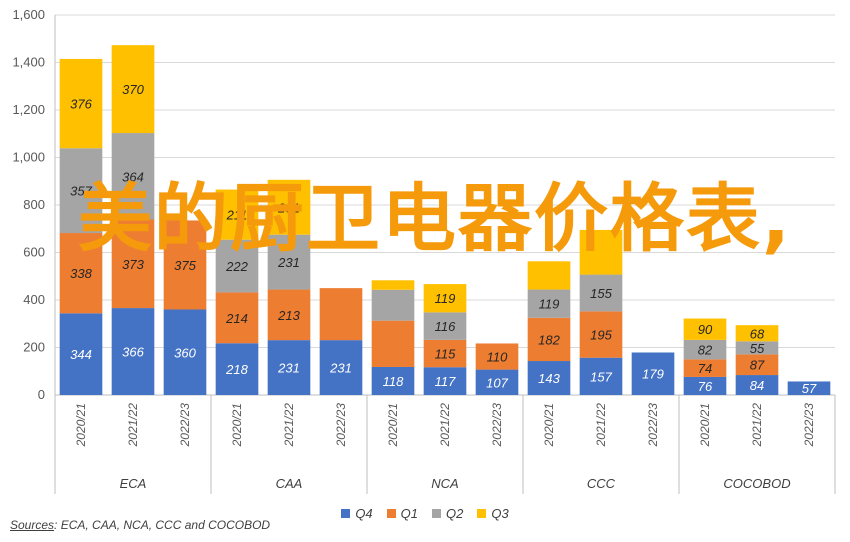 This screenshot has width=850, height=542. Describe the element at coordinates (133, 264) in the screenshot. I see `data-label: 373` at that location.